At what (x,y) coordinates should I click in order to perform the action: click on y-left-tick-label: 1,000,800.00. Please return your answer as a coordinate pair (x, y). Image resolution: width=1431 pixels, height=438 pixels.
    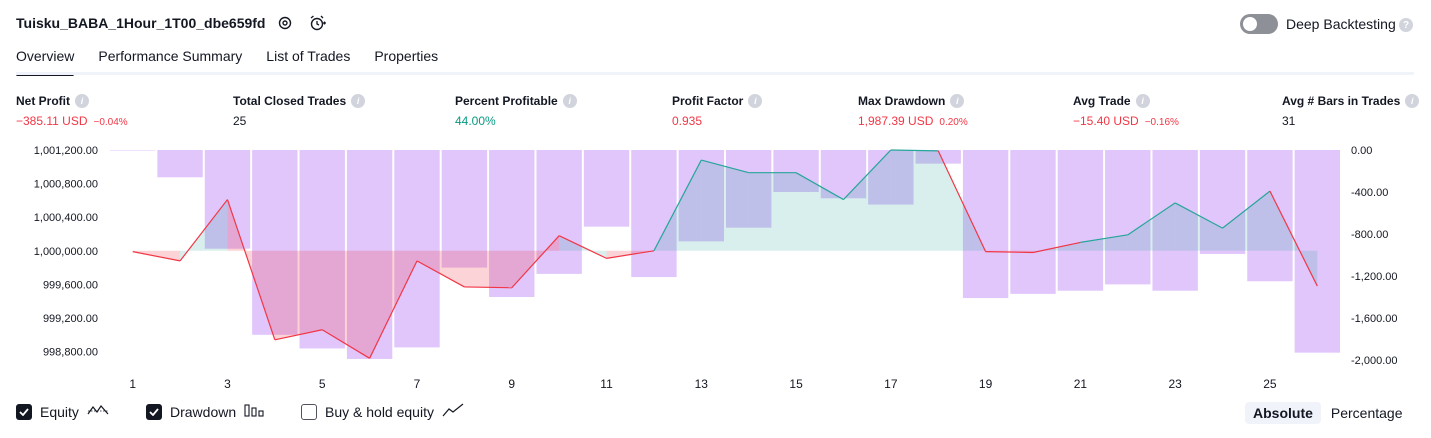
    Looking at the image, I should click on (66, 185).